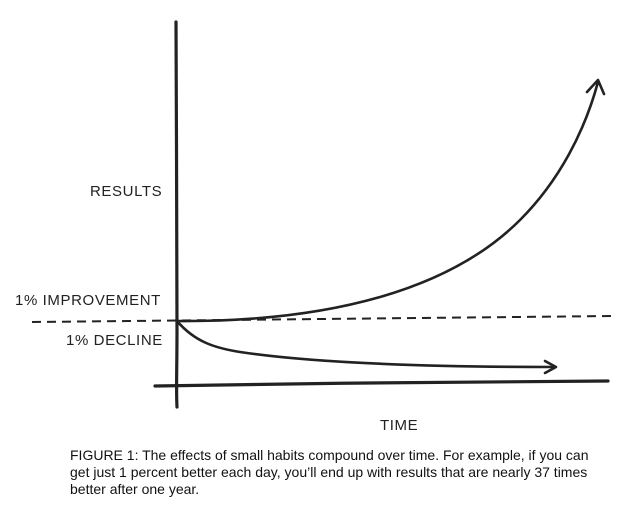 The width and height of the screenshot is (630, 515). What do you see at coordinates (381, 383) in the screenshot?
I see `x-axis` at bounding box center [381, 383].